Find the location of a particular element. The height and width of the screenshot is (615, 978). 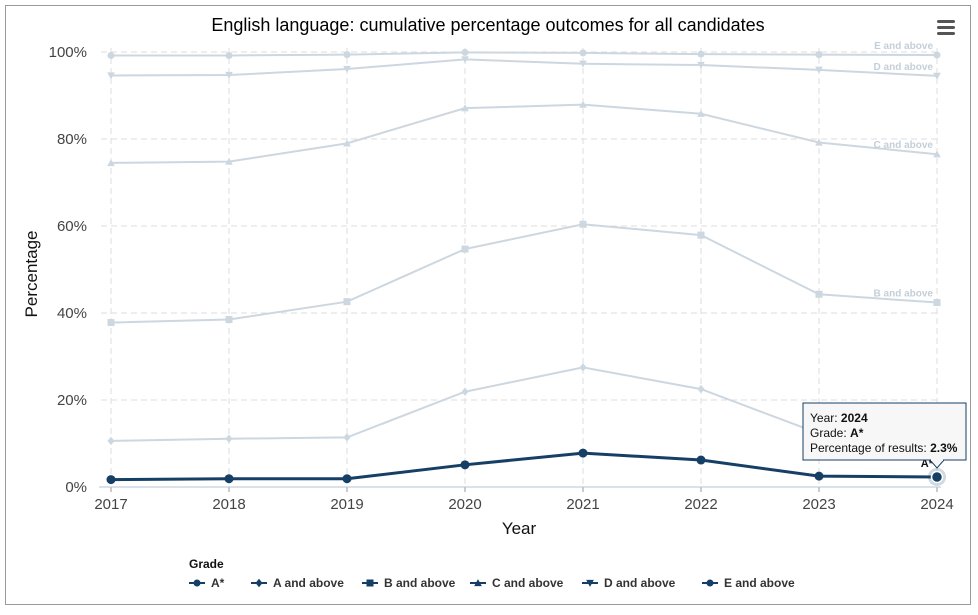

series-c-and-above is located at coordinates (524, 133).